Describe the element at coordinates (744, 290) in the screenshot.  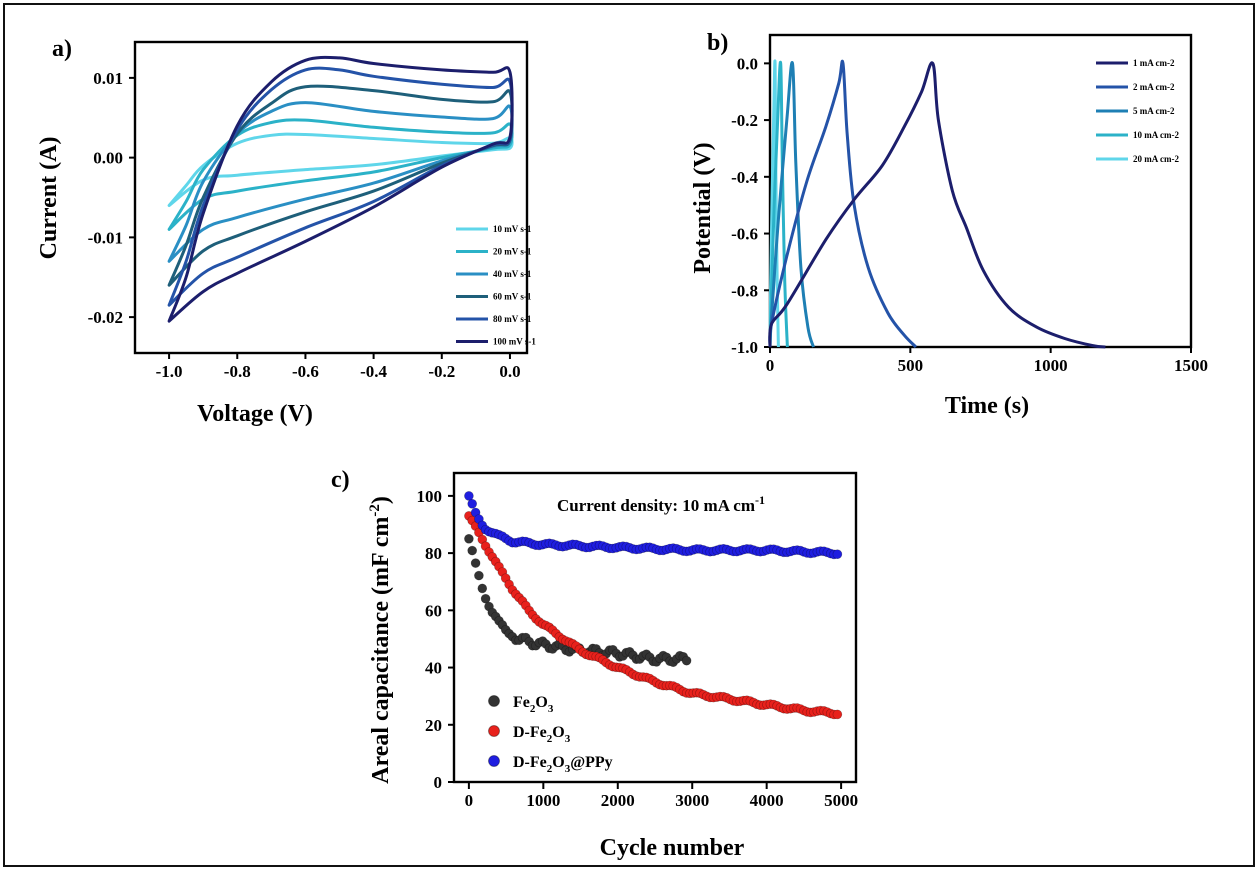
I see `panel-b-y-tick-label: -0.8` at that location.